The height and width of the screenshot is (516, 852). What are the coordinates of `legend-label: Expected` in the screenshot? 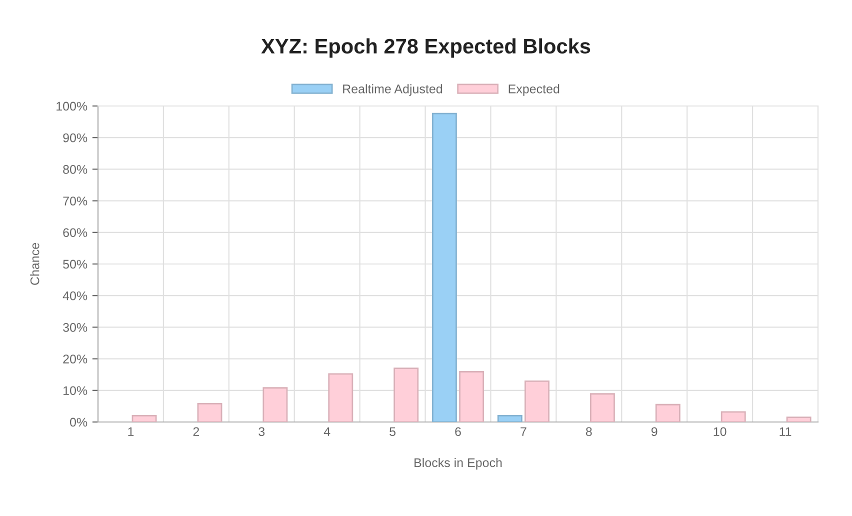 It's located at (534, 90).